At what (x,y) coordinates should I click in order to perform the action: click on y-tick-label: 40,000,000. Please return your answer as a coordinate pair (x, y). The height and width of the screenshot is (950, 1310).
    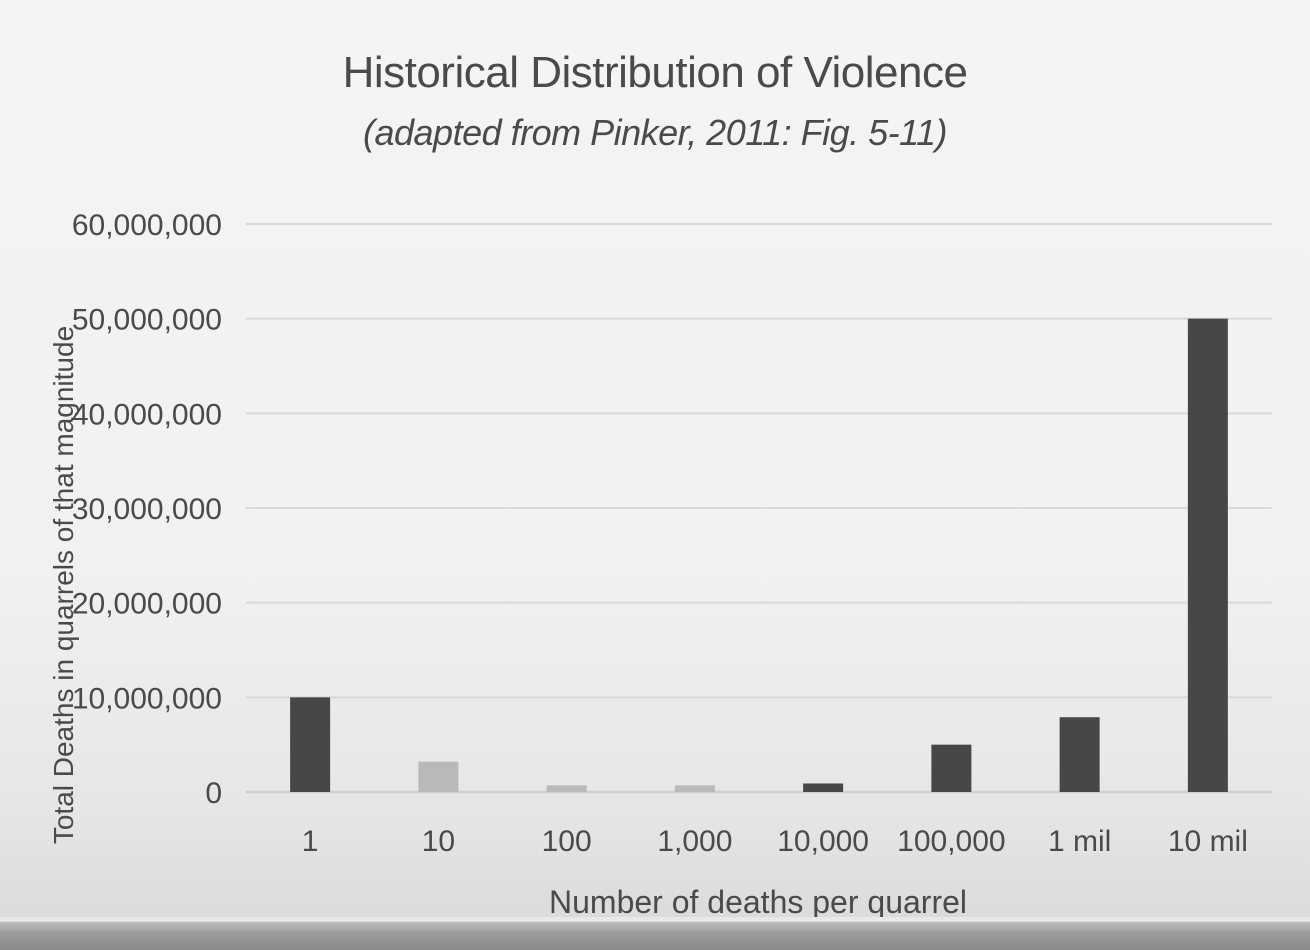
    Looking at the image, I should click on (147, 414).